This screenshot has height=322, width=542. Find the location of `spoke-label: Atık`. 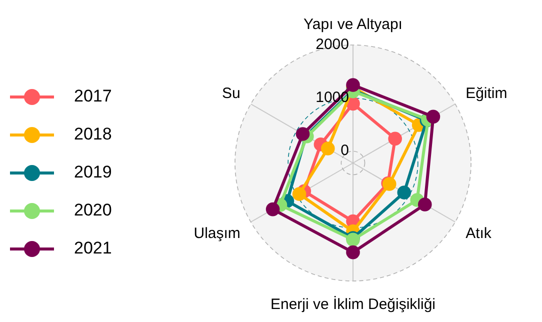

spoke-label: Atık is located at coordinates (479, 233).